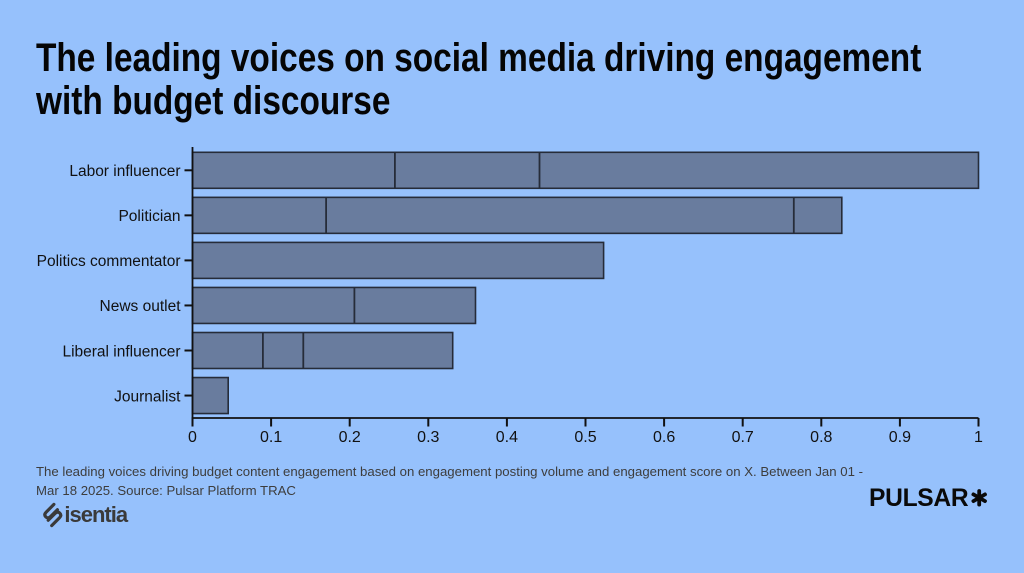 The width and height of the screenshot is (1024, 573). What do you see at coordinates (664, 437) in the screenshot?
I see `svg-text: 0.6` at bounding box center [664, 437].